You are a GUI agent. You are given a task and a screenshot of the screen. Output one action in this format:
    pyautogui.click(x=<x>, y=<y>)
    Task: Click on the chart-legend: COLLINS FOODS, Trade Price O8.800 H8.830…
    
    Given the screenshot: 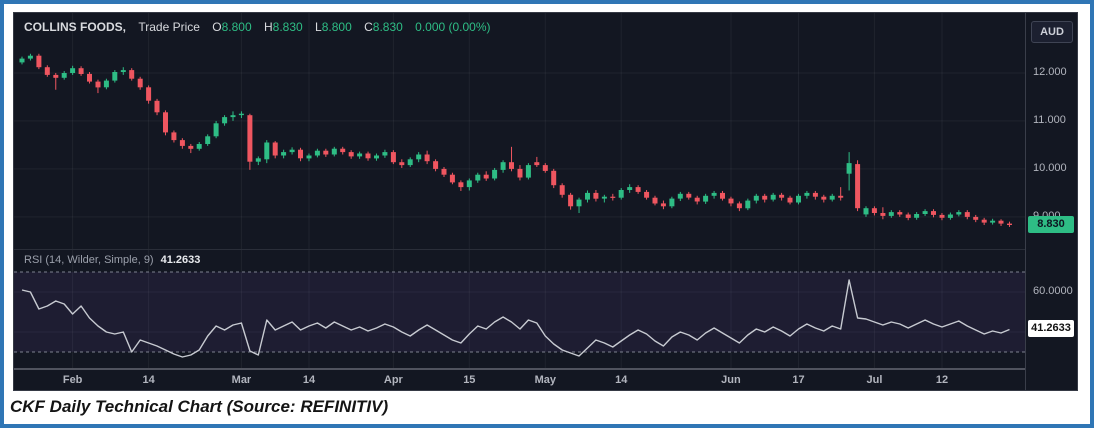 What is the action you would take?
    pyautogui.click(x=257, y=27)
    